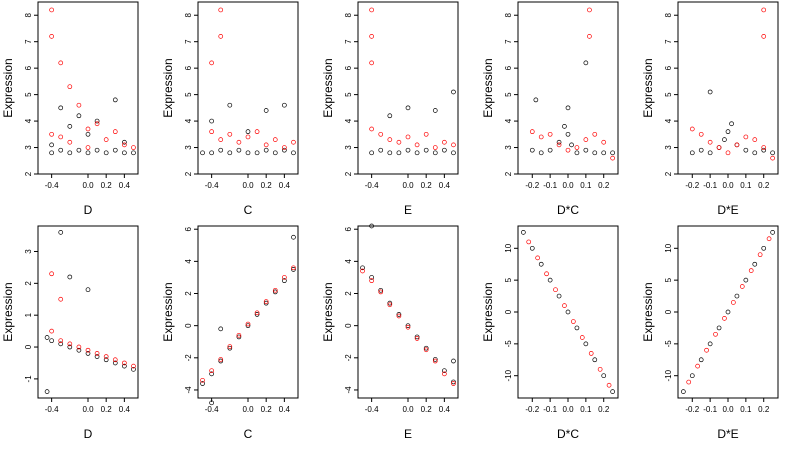 The image size is (800, 450). Describe the element at coordinates (508, 375) in the screenshot. I see `y-tick-label: -10` at that location.